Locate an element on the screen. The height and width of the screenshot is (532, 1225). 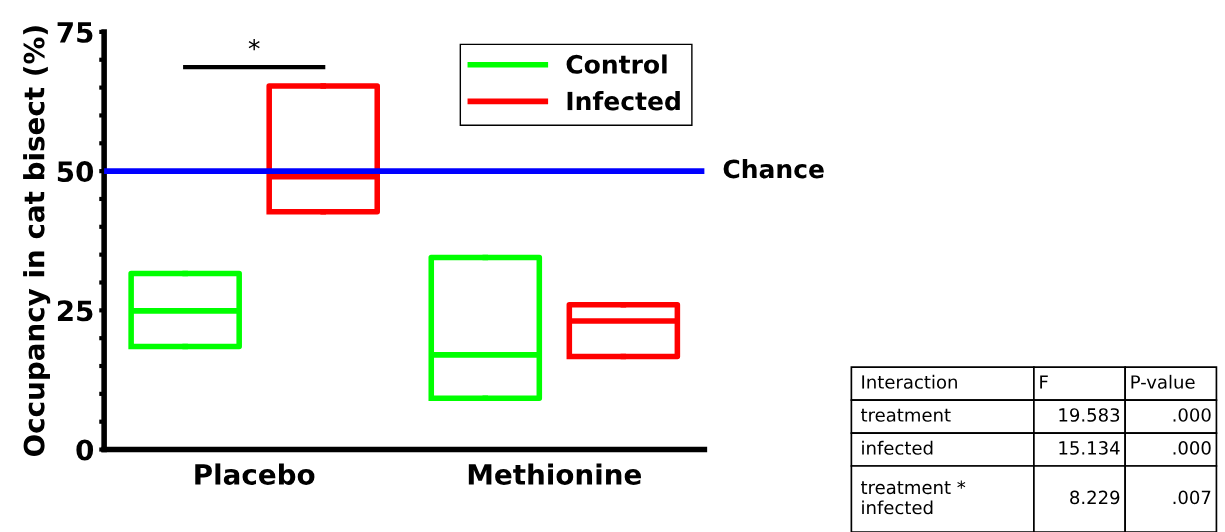
text: treatment is located at coordinates (905, 415).